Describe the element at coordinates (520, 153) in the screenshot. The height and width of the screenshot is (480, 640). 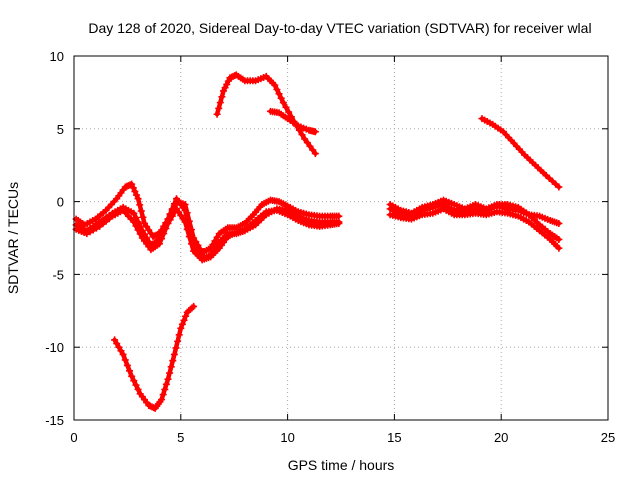
I see `series-arc-late-decline` at that location.